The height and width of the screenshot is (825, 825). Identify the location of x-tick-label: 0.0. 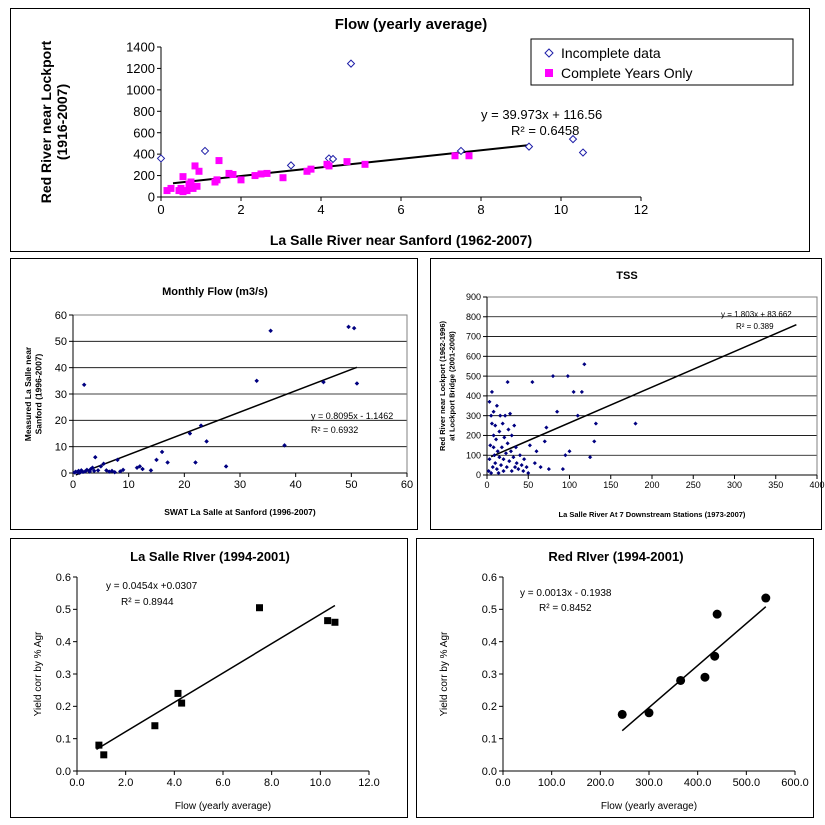
(502, 783).